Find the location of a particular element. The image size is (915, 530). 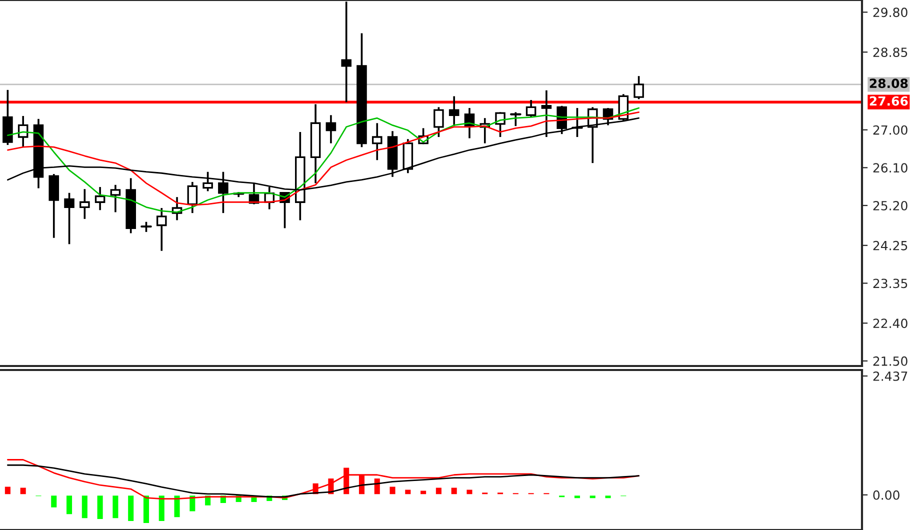

y-tick-label: 0.00 is located at coordinates (886, 495).